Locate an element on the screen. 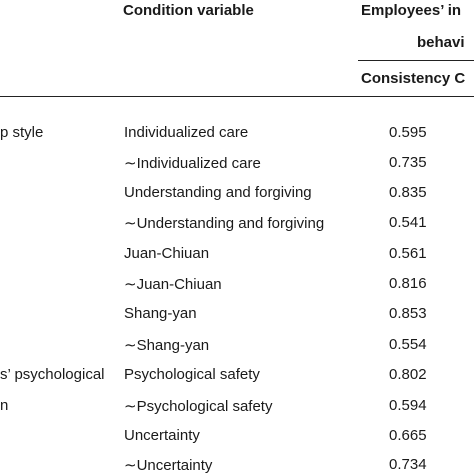 The height and width of the screenshot is (474, 474). condition-cell: ∼Shang-yan is located at coordinates (167, 345).